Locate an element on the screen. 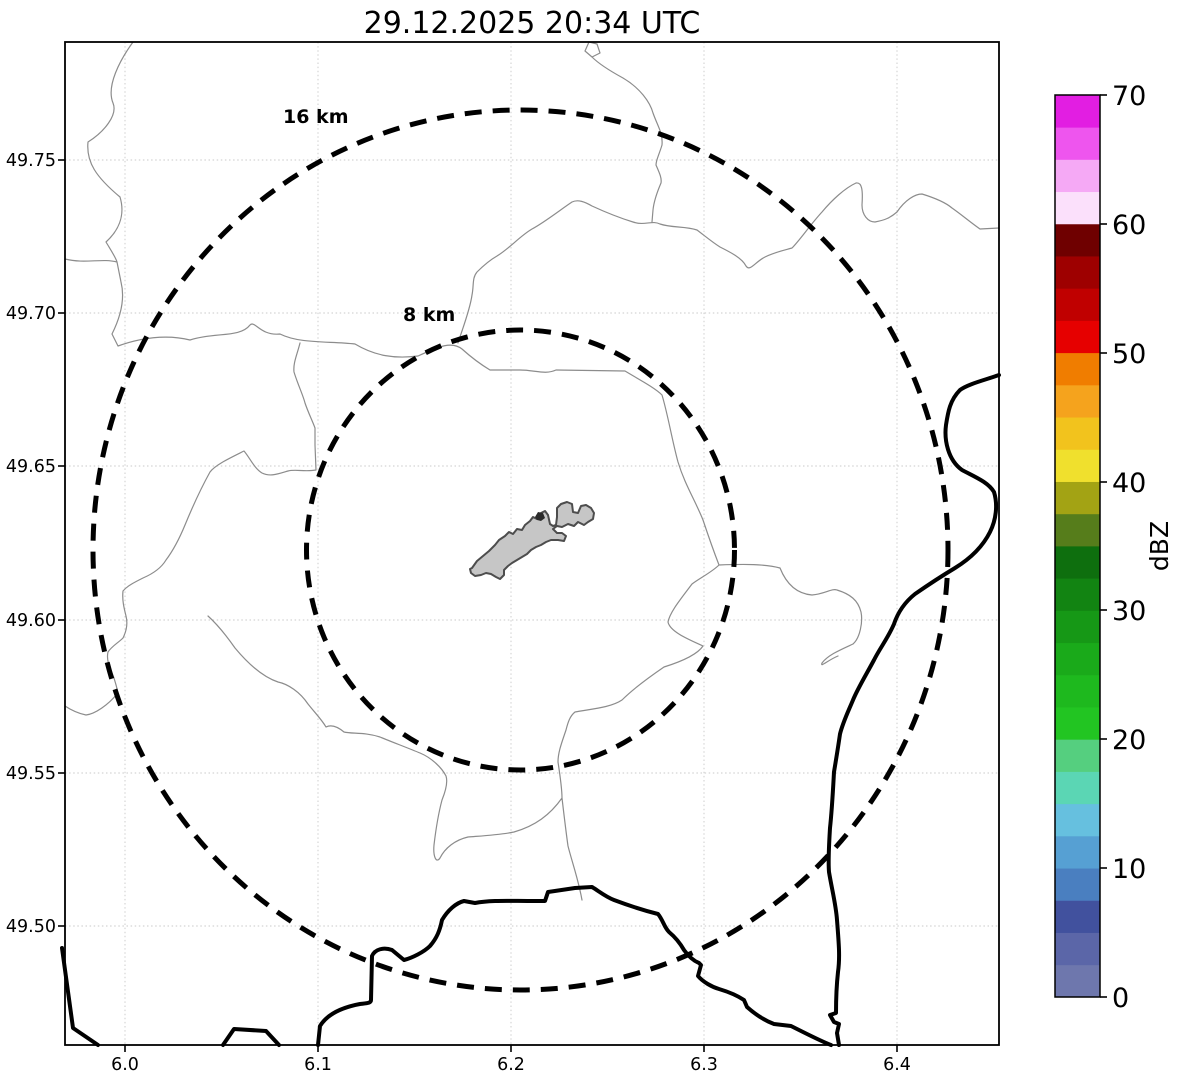  radar-site-marker is located at coordinates (540, 516).